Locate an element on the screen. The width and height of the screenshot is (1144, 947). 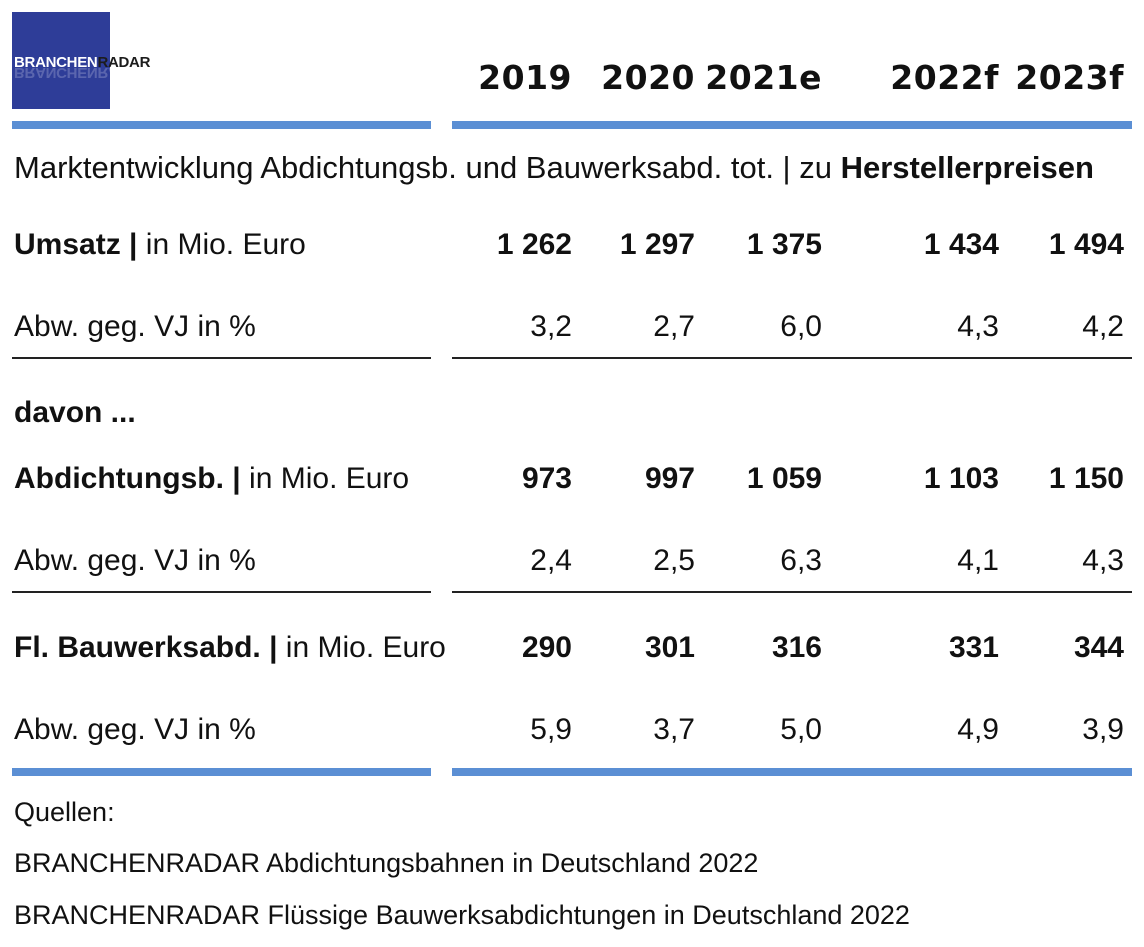
year-header-2020: 2020 is located at coordinates (648, 77).